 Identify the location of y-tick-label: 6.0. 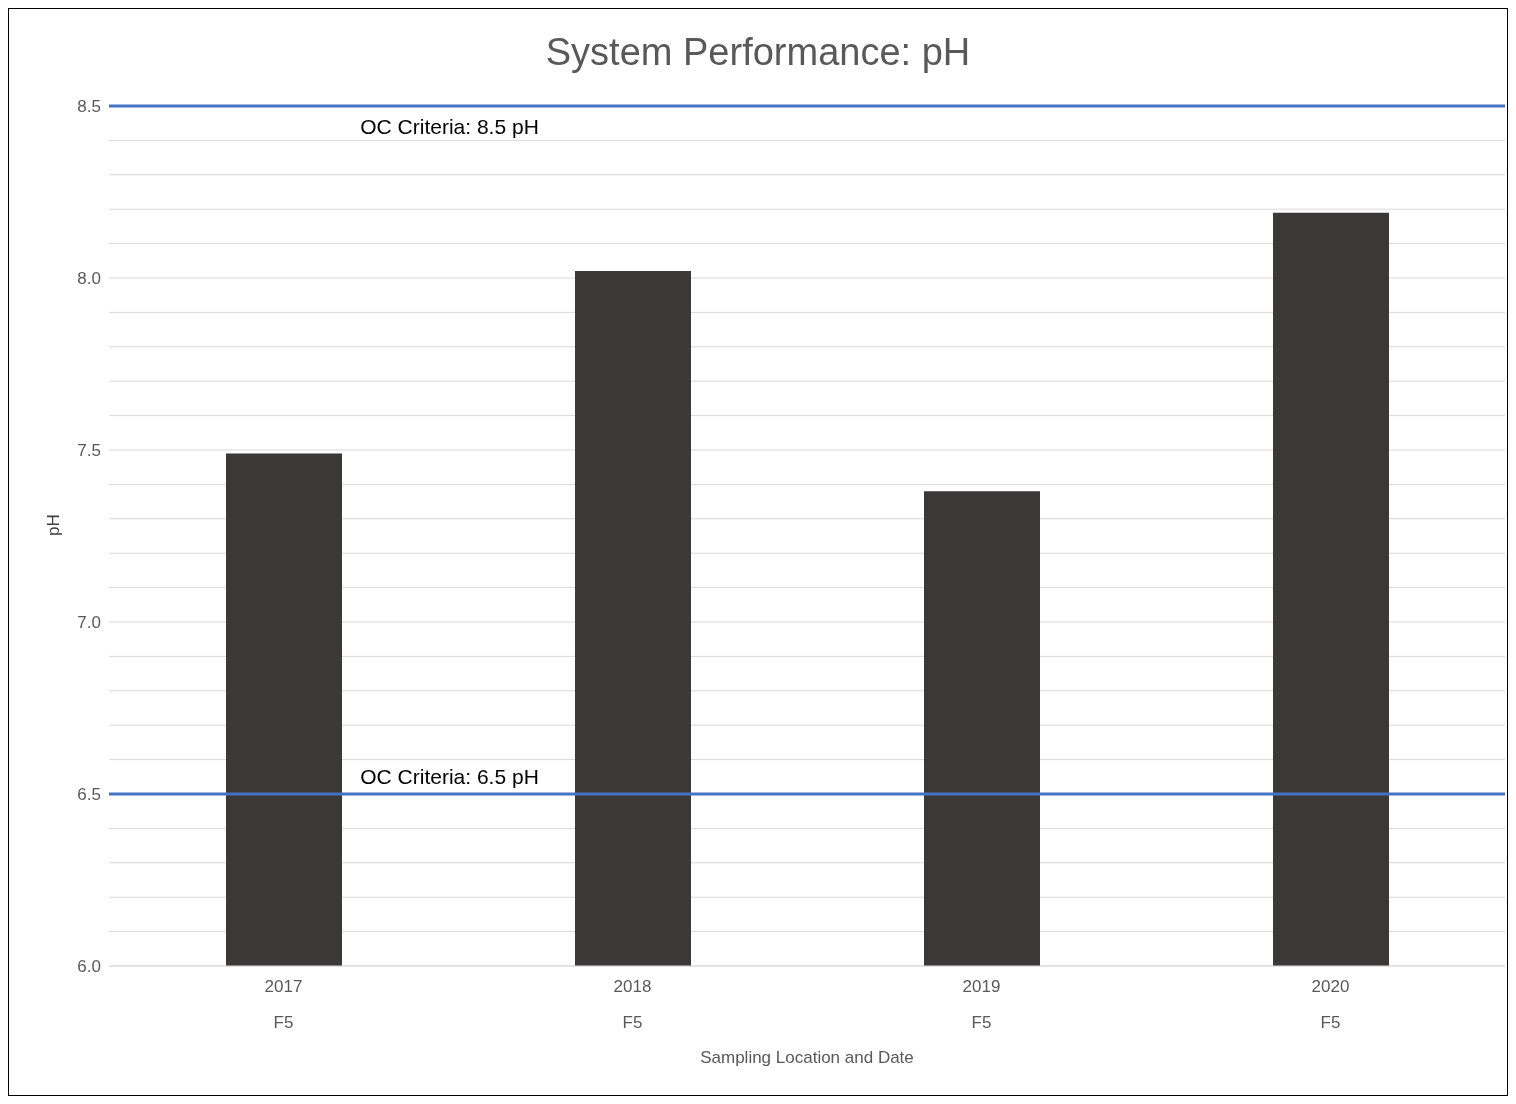
(89, 967).